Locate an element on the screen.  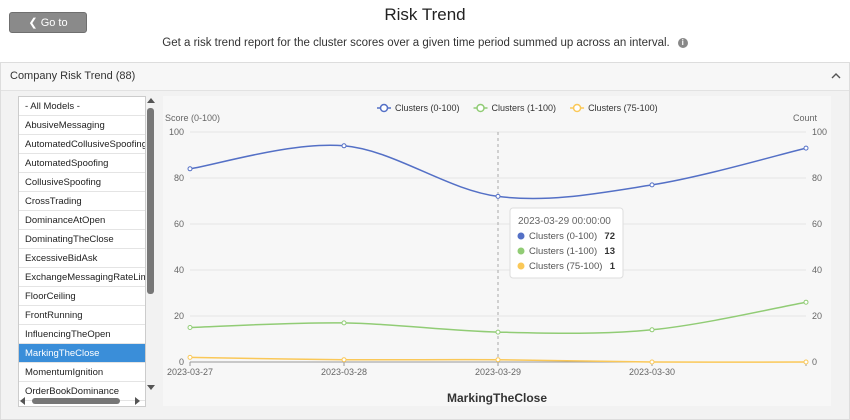
legend-label: Clusters (1-100) is located at coordinates (524, 108).